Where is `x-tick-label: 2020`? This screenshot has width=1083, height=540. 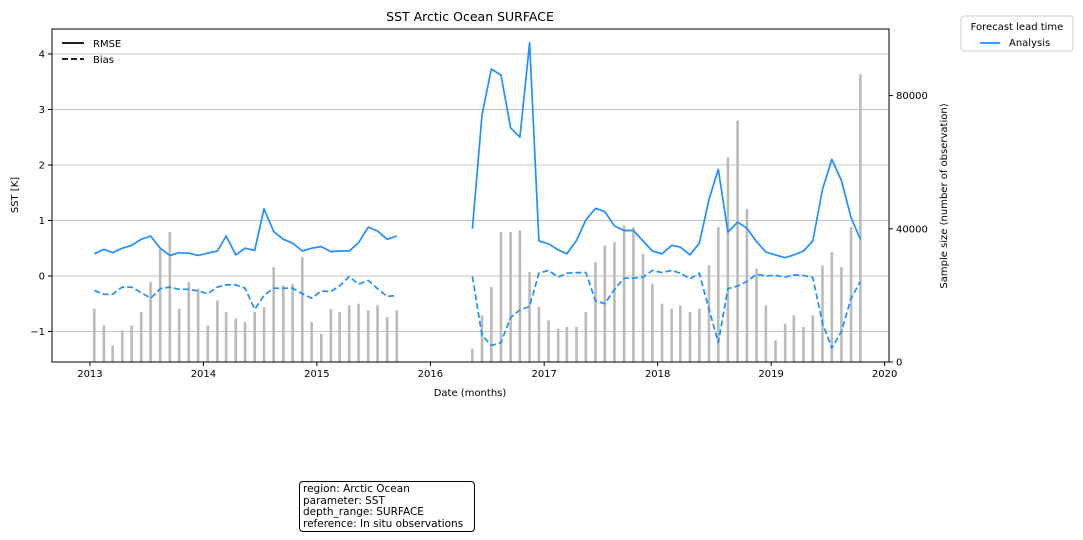 x-tick-label: 2020 is located at coordinates (884, 374).